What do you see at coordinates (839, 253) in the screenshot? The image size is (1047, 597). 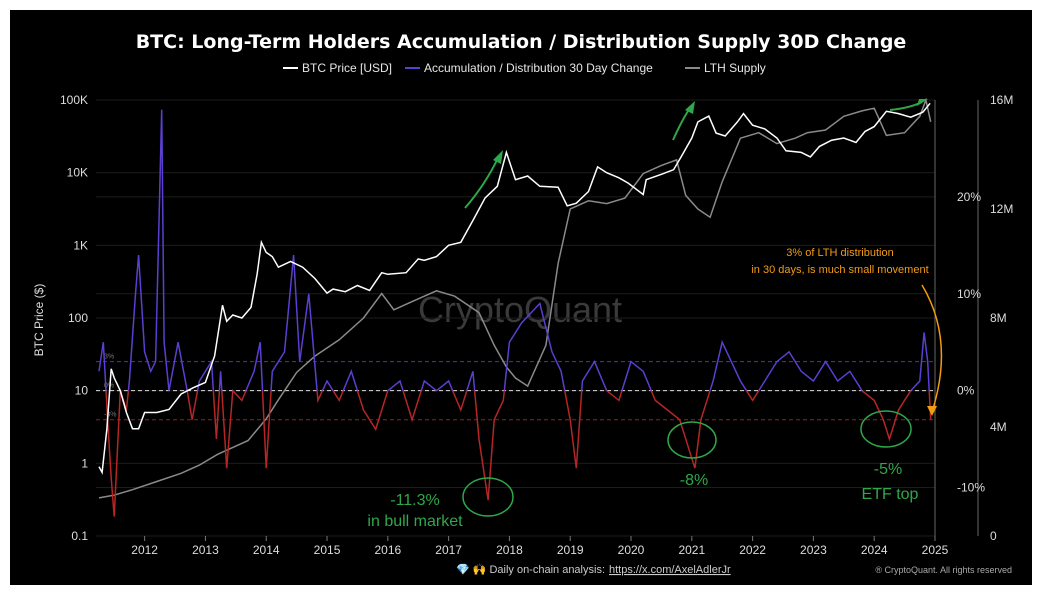 I see `orange-note-line1: 3% of LTH distribution` at bounding box center [839, 253].